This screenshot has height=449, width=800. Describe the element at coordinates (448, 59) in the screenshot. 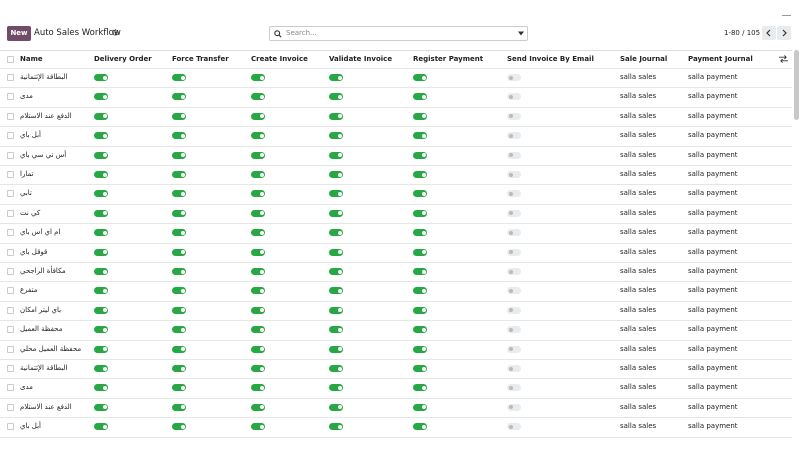

I see `column-header: Register Payment` at that location.